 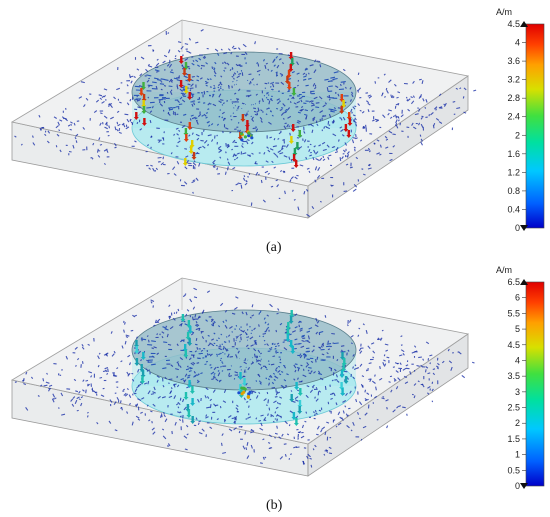 What do you see at coordinates (513, 209) in the screenshot?
I see `colorbar-tick-label: 0.4` at bounding box center [513, 209].